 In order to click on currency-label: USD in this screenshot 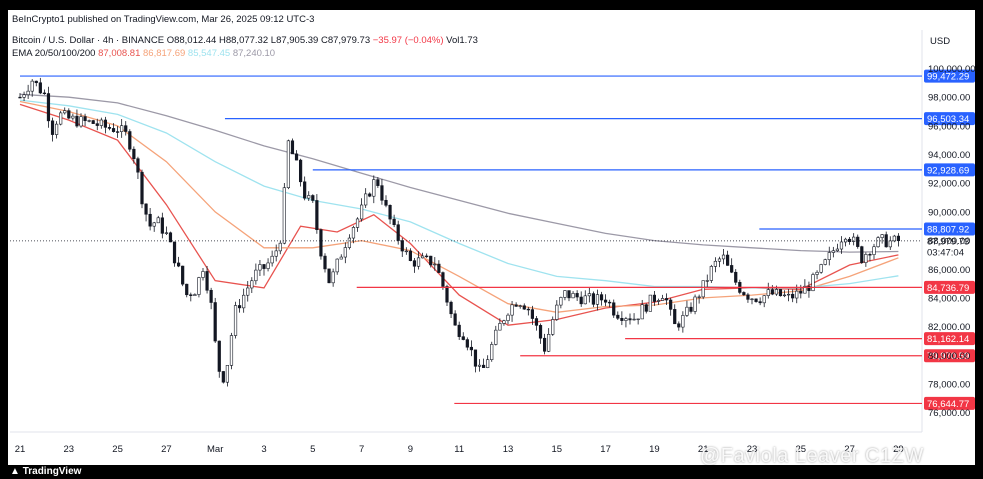, I will do `click(940, 41)`.